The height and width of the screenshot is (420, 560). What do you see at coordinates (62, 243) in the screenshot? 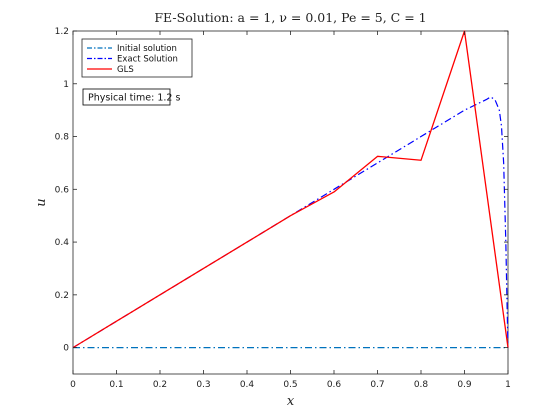
I see `y-tick-label: 0.4` at bounding box center [62, 243].